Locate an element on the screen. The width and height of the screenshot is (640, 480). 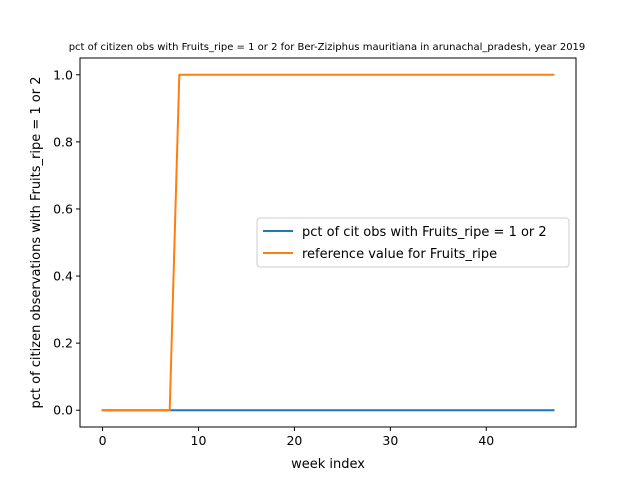
y-tick-label: 0.4 is located at coordinates (63, 276).